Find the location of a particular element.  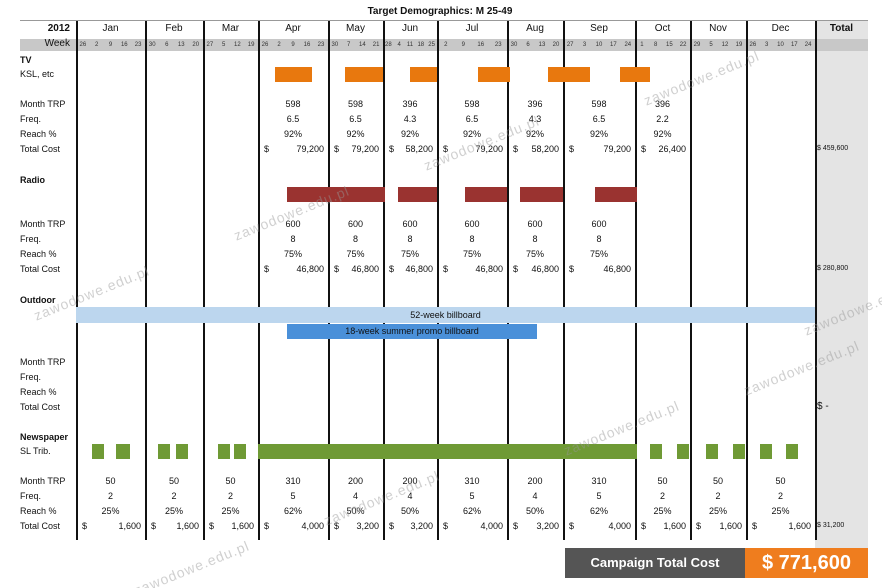

week-number: 4 is located at coordinates (399, 45).